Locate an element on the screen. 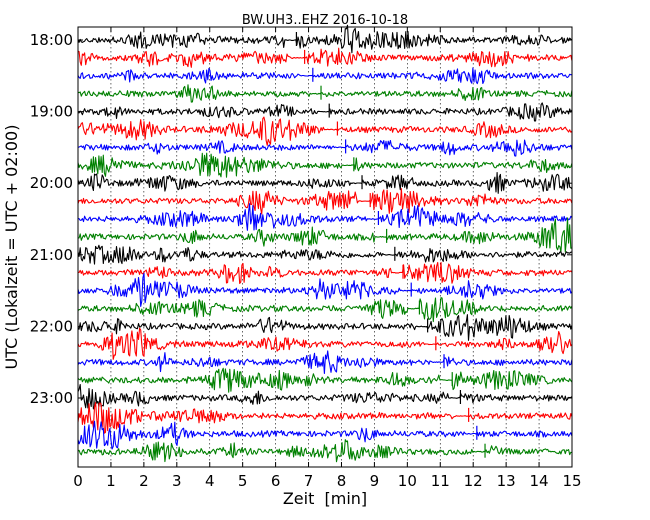 The width and height of the screenshot is (650, 520). x-tick-label: 1 is located at coordinates (111, 481).